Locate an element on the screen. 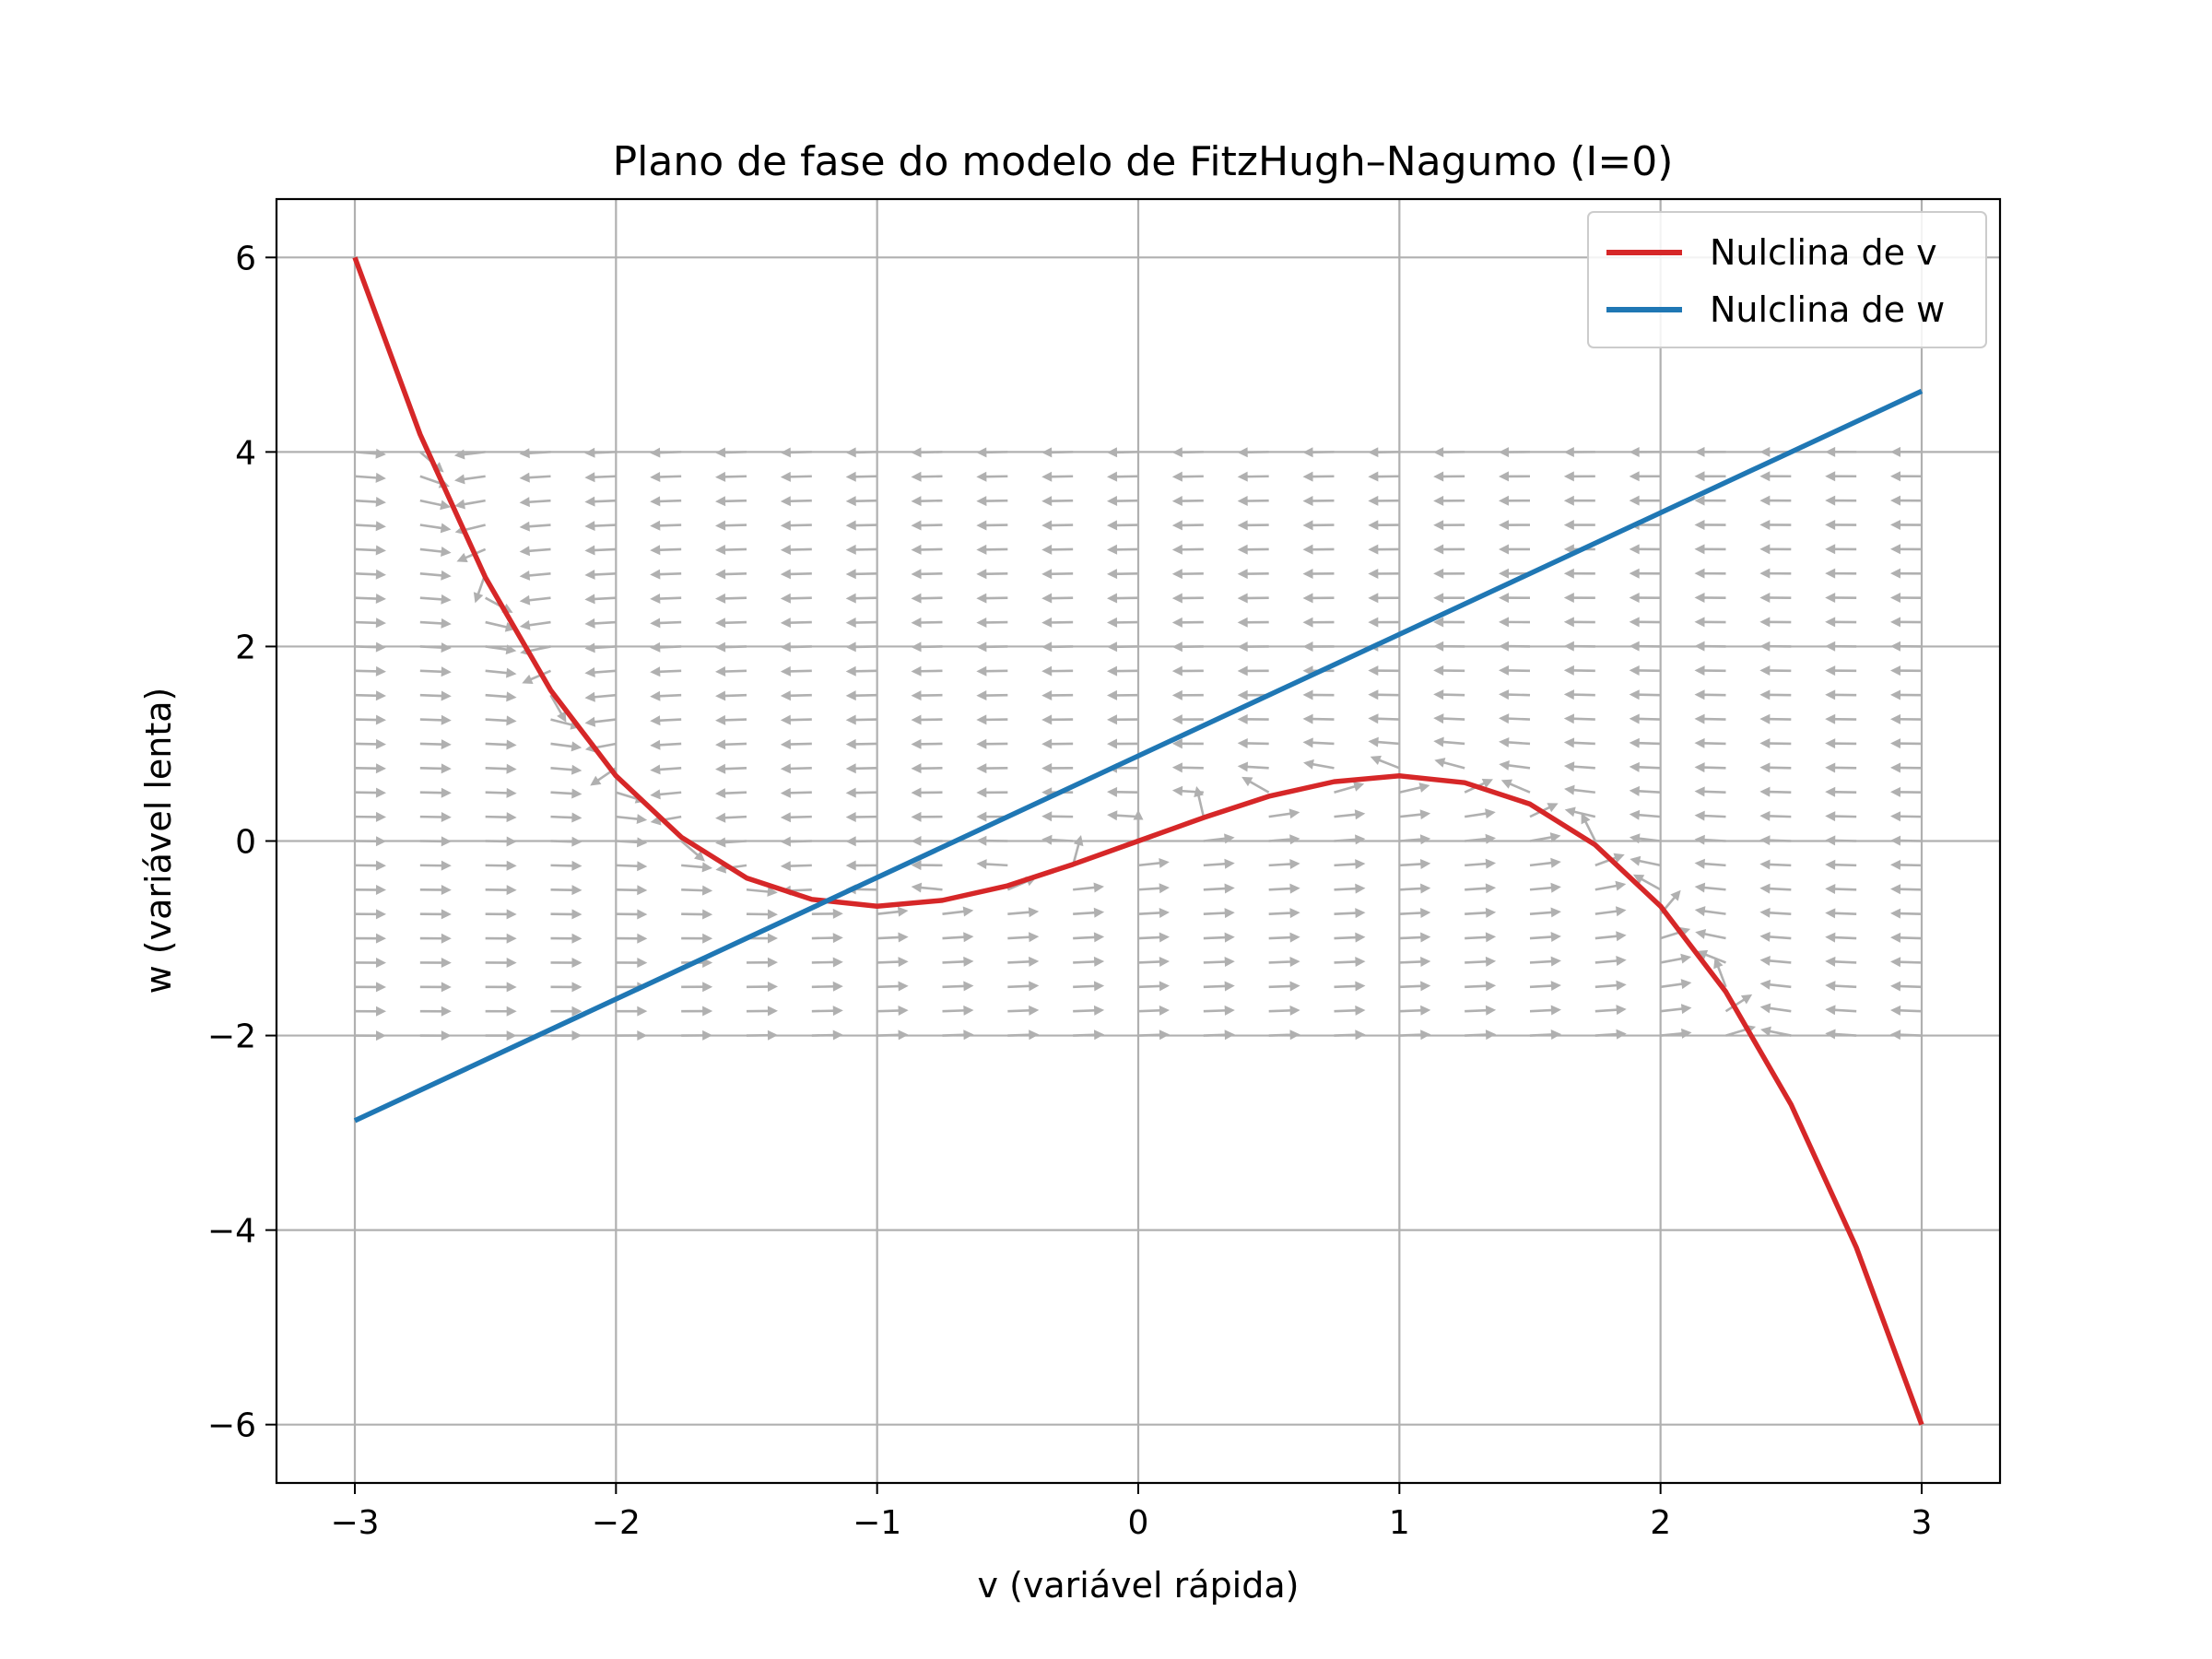 The image size is (2212, 1659). x-tick-label: 1 is located at coordinates (1399, 1523).